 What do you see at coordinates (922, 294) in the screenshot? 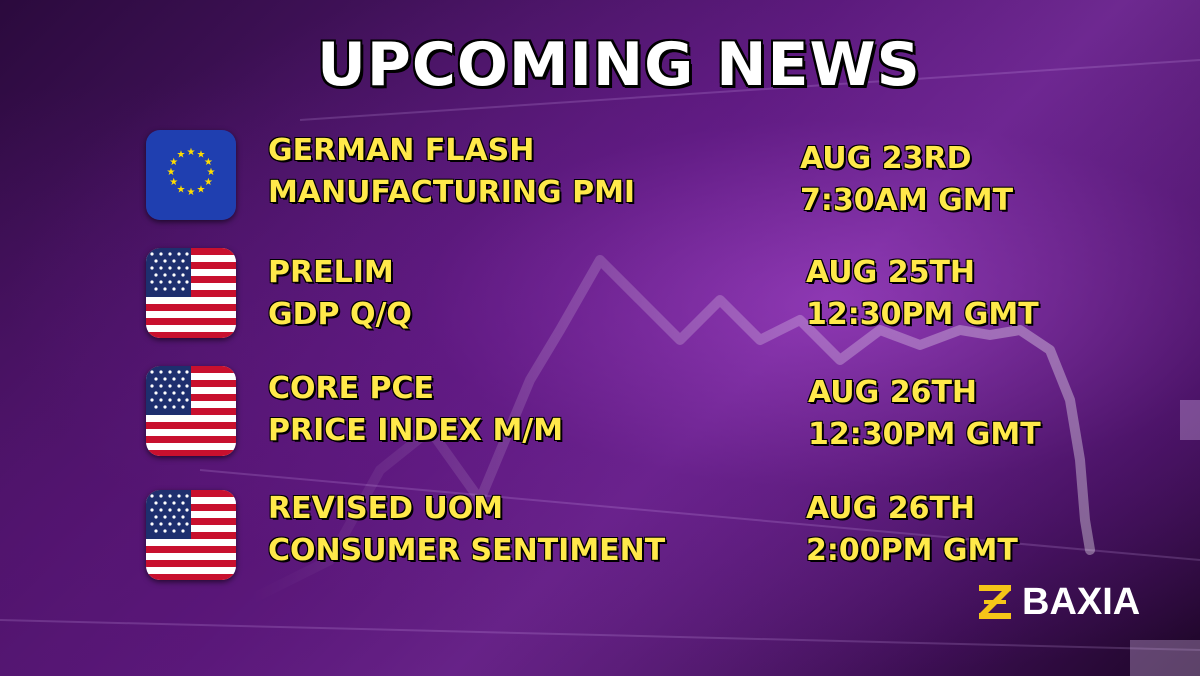
I see `event-datetime: AUG 25TH 12:30PM GMT` at bounding box center [922, 294].